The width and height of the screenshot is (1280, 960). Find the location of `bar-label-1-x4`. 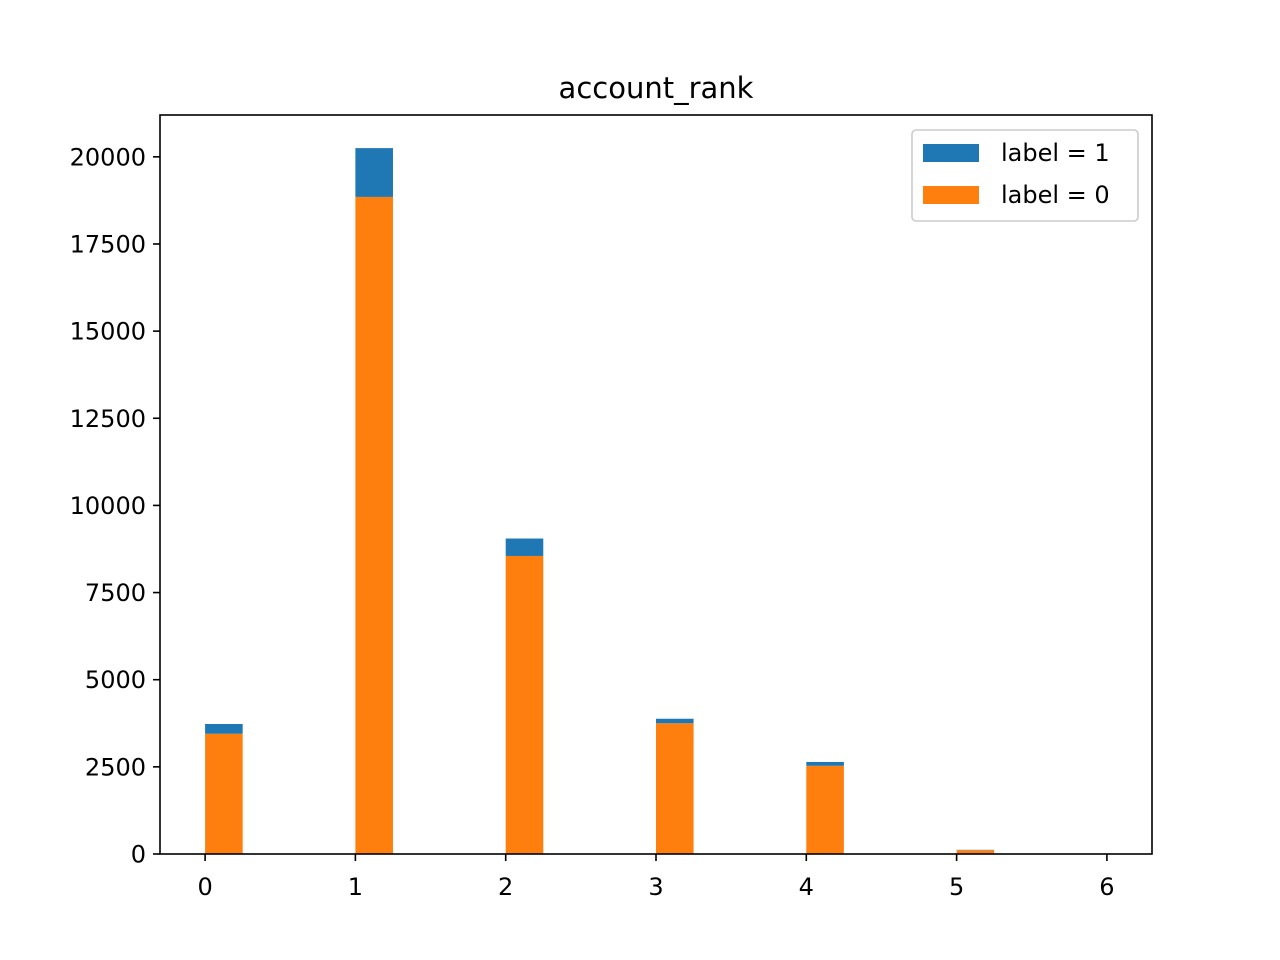

bar-label-1-x4 is located at coordinates (825, 763).